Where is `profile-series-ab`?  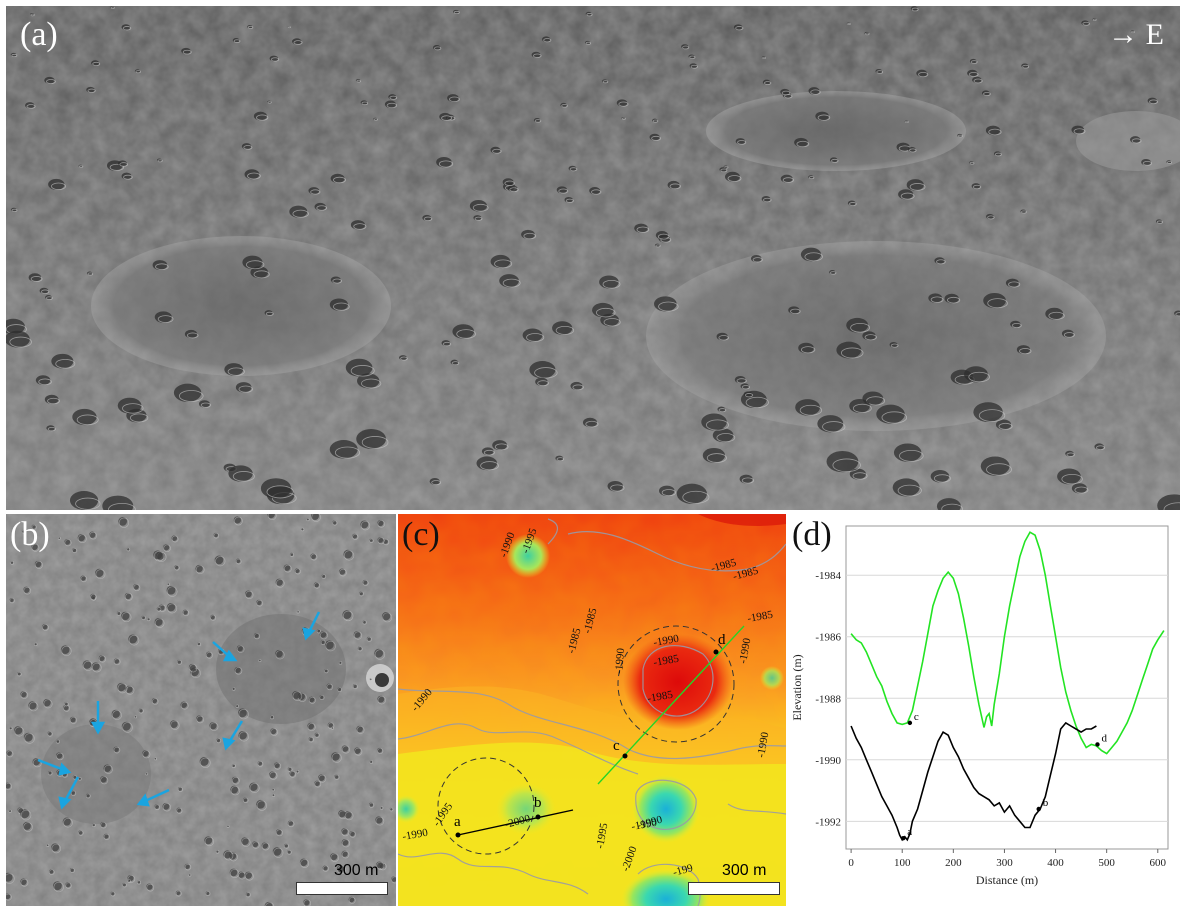
profile-series-ab is located at coordinates (973, 781).